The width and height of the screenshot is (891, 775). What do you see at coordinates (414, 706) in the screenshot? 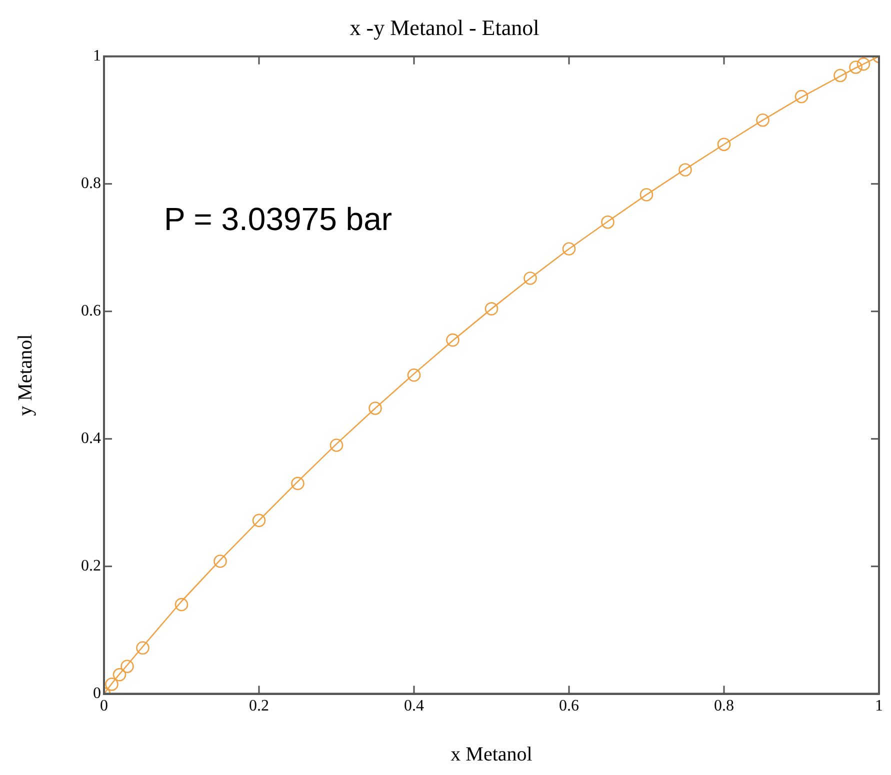
I see `x-tick-label: 0.4` at bounding box center [414, 706].